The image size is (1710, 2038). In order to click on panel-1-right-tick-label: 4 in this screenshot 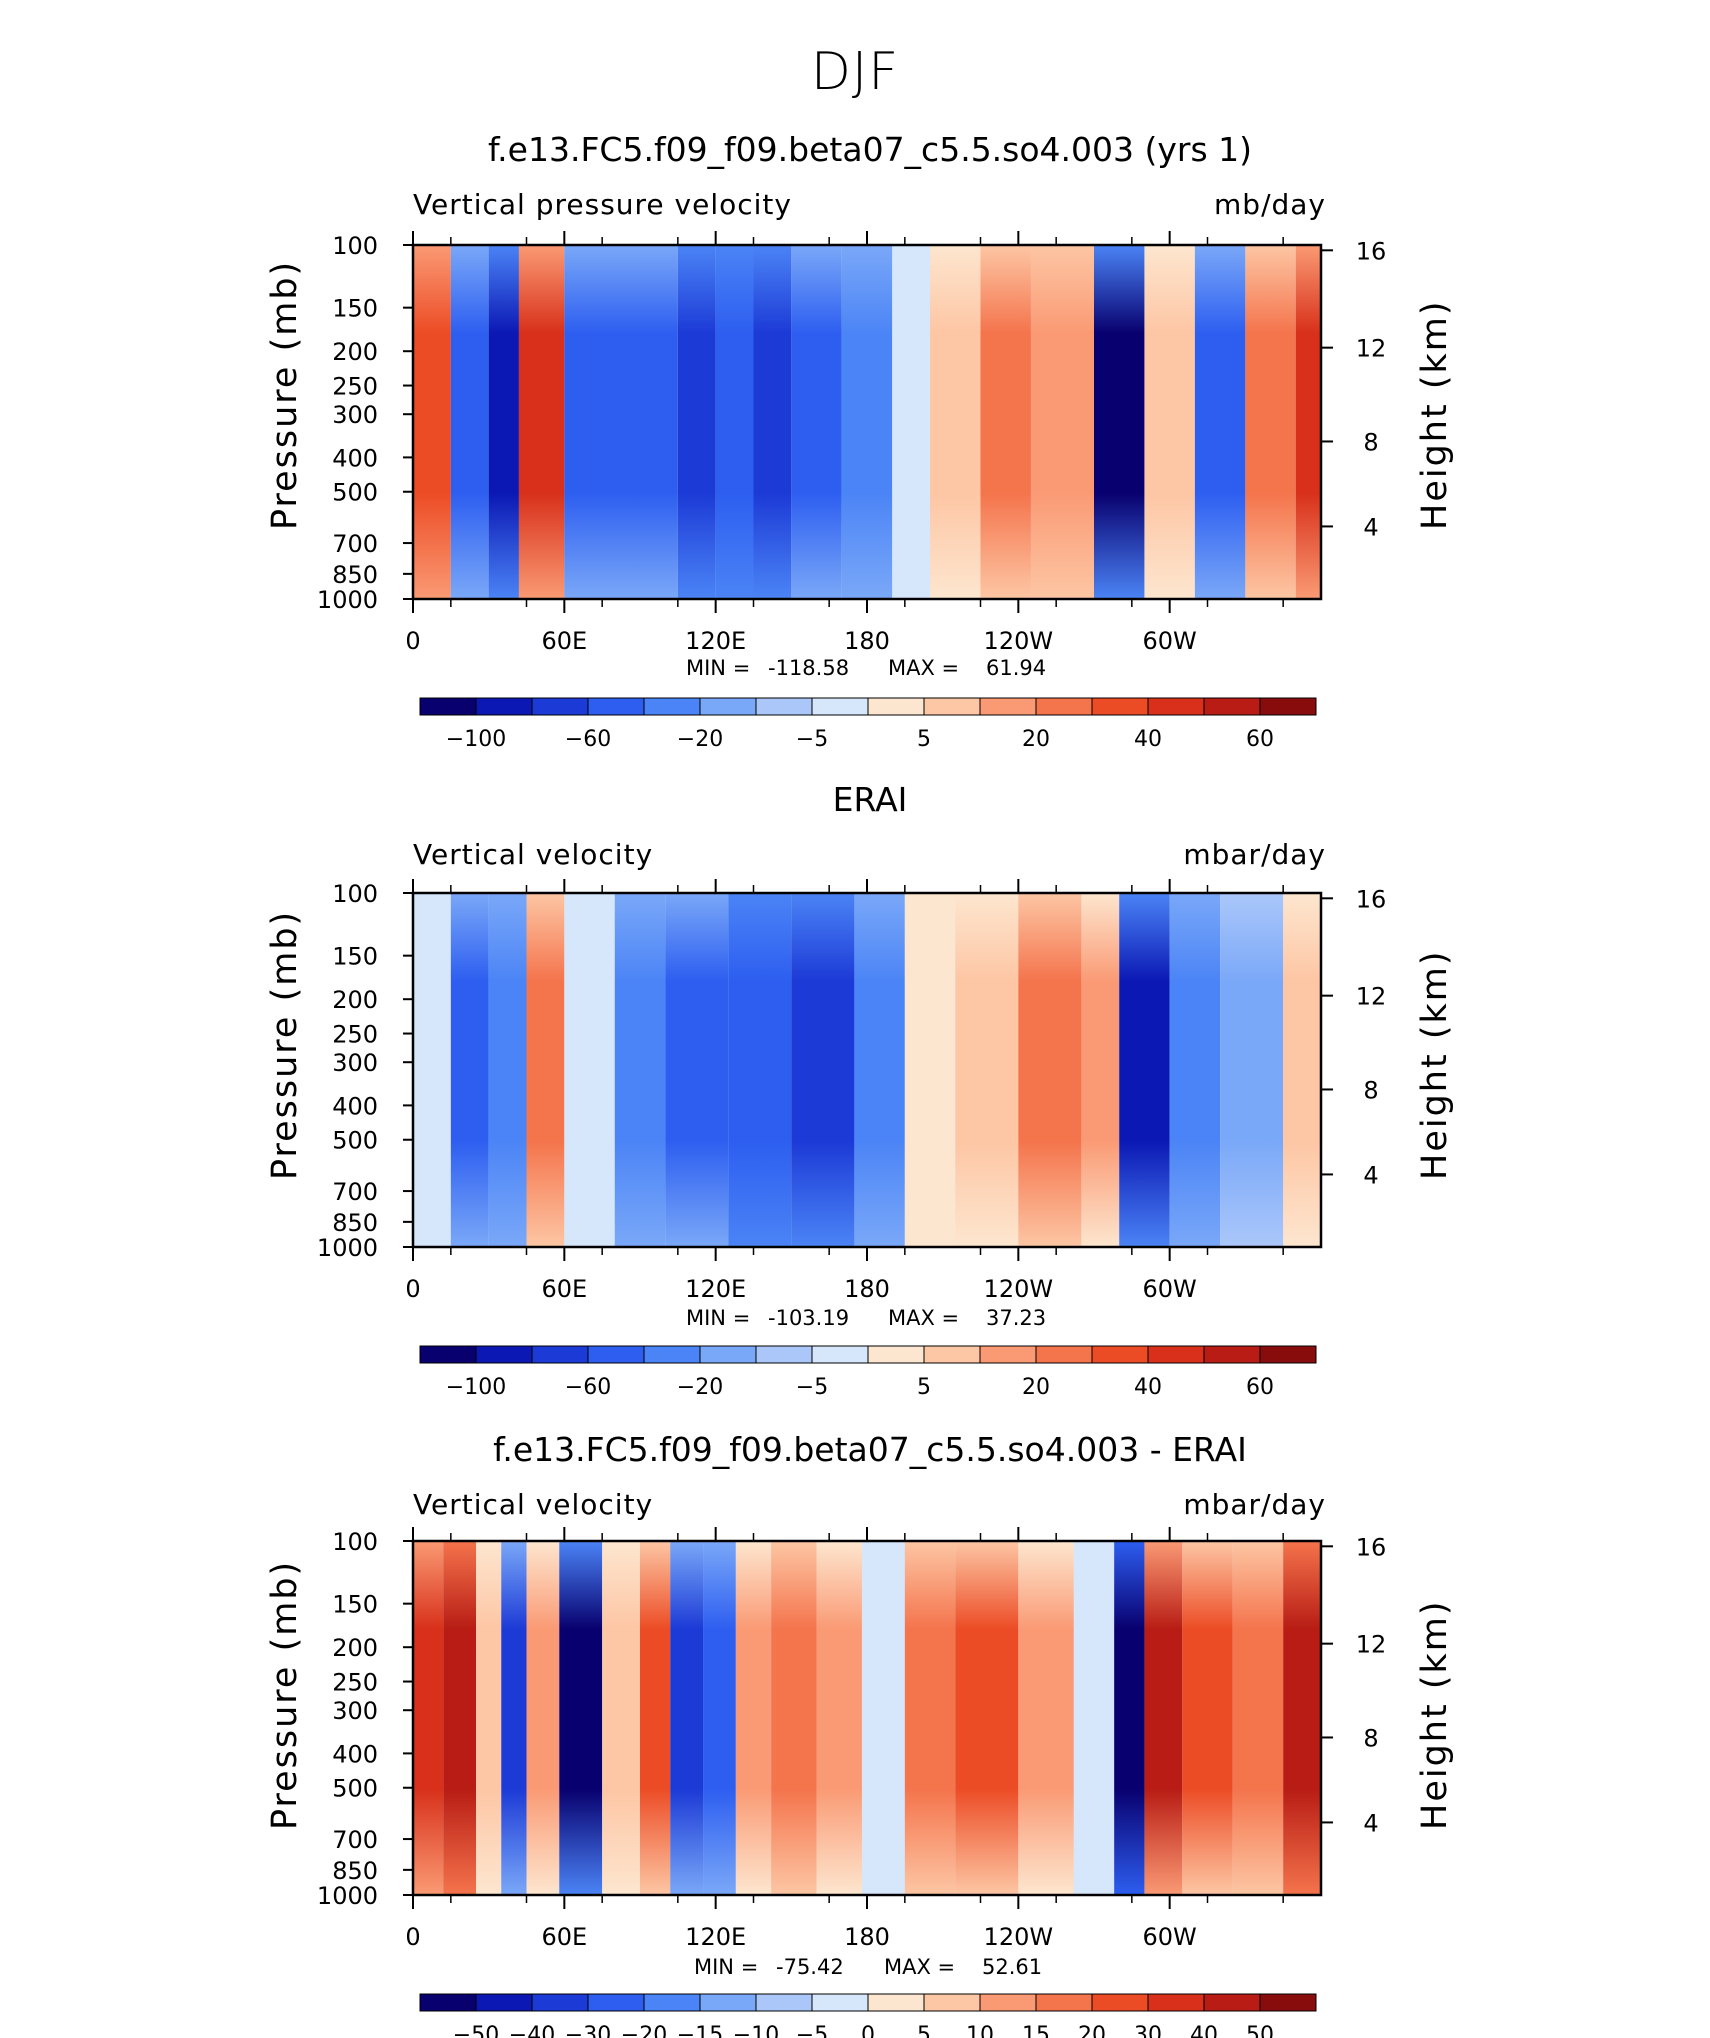, I will do `click(1370, 527)`.